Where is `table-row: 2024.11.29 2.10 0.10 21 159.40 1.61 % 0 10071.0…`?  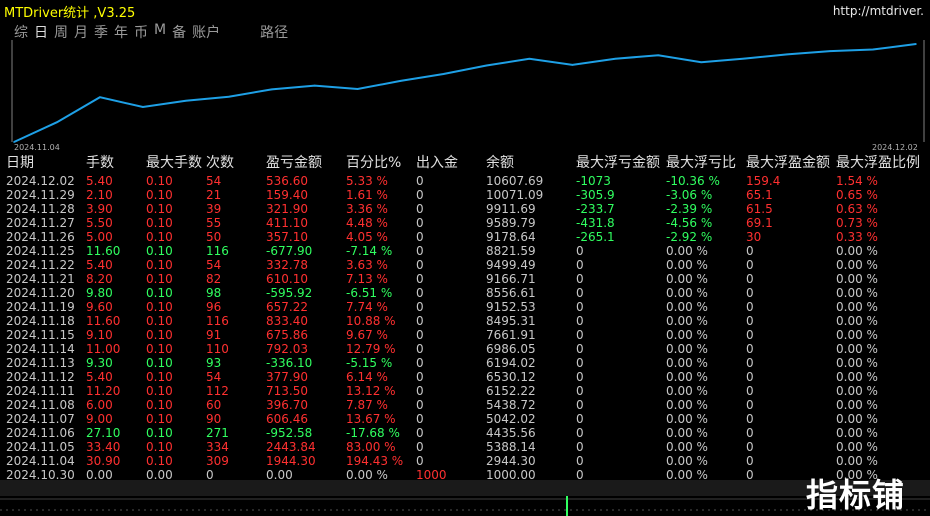
table-row: 2024.11.29 2.10 0.10 21 159.40 1.61 % 0 10071.0… is located at coordinates (467, 195).